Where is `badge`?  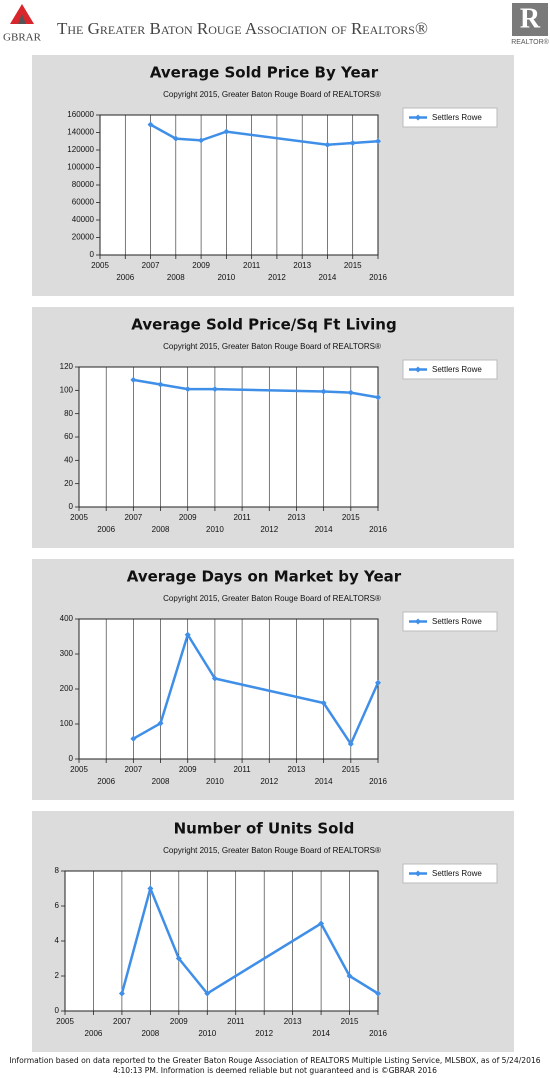 badge is located at coordinates (530, 19).